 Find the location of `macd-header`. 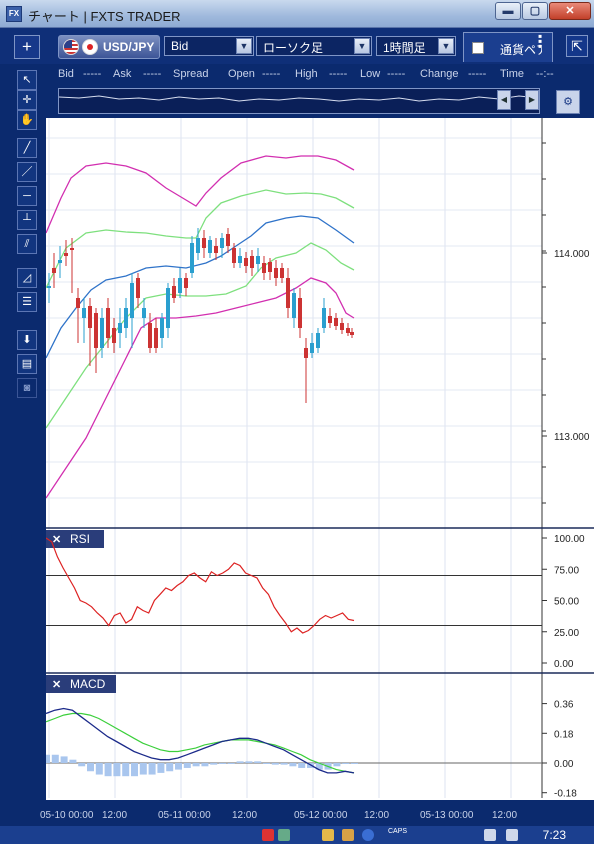

macd-header is located at coordinates (81, 684).